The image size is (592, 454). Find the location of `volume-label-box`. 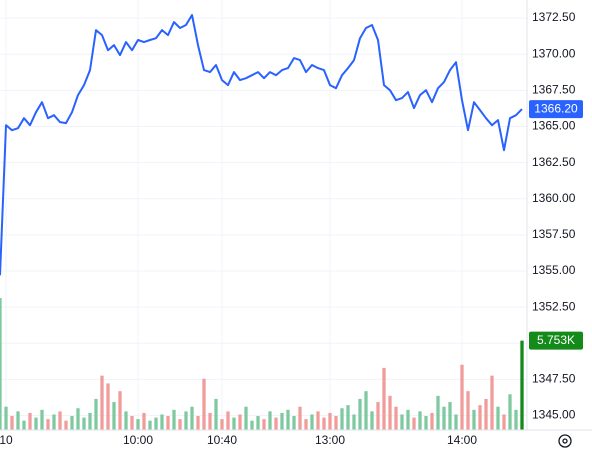

volume-label-box is located at coordinates (556, 340).